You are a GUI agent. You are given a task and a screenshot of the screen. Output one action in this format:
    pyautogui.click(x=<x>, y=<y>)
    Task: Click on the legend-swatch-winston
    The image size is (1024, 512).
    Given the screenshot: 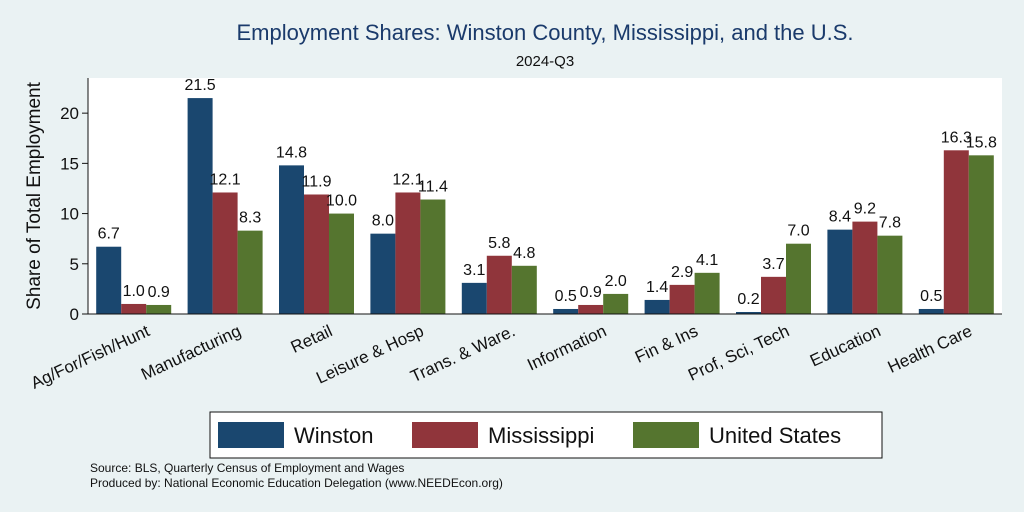 What is the action you would take?
    pyautogui.click(x=251, y=435)
    